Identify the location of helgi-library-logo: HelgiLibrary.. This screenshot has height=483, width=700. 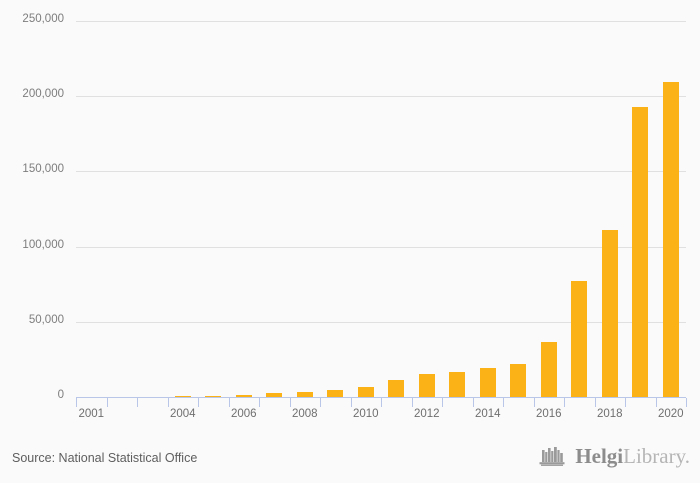
(614, 456).